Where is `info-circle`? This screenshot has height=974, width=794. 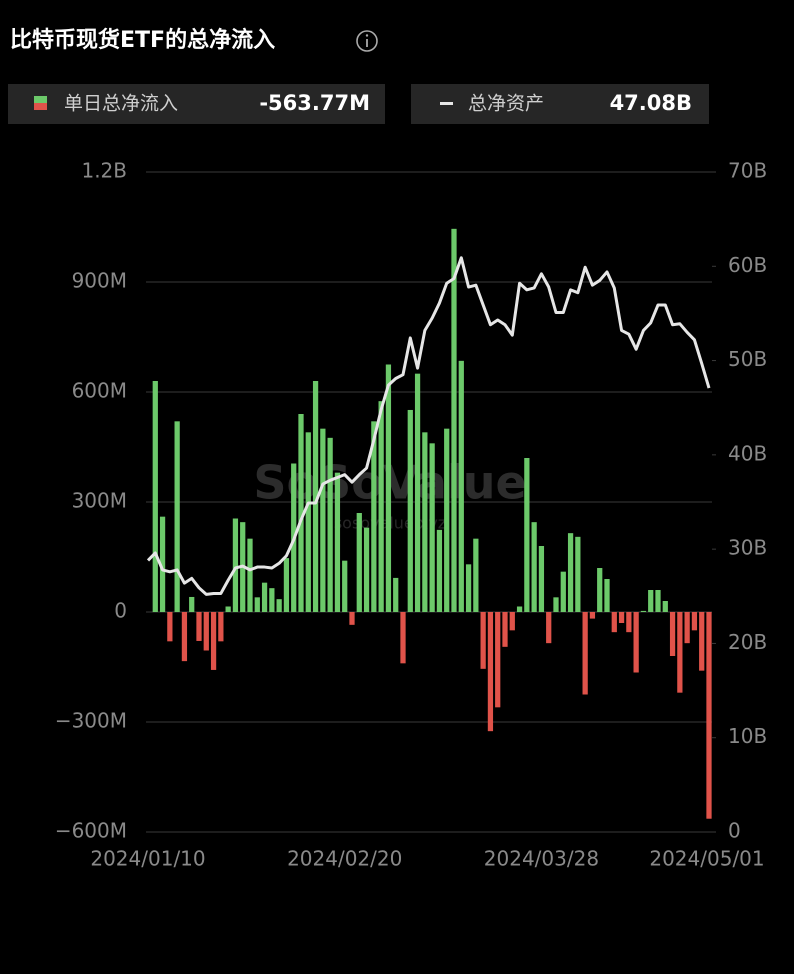
info-circle is located at coordinates (367, 41).